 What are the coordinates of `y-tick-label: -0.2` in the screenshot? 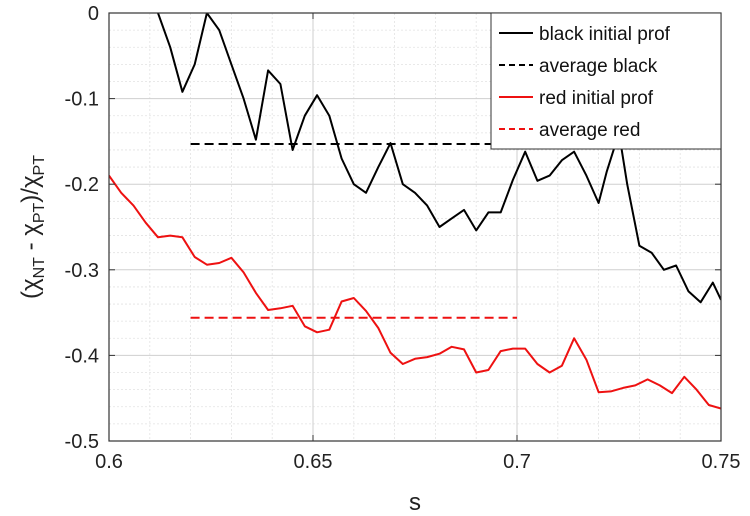 It's located at (82, 185).